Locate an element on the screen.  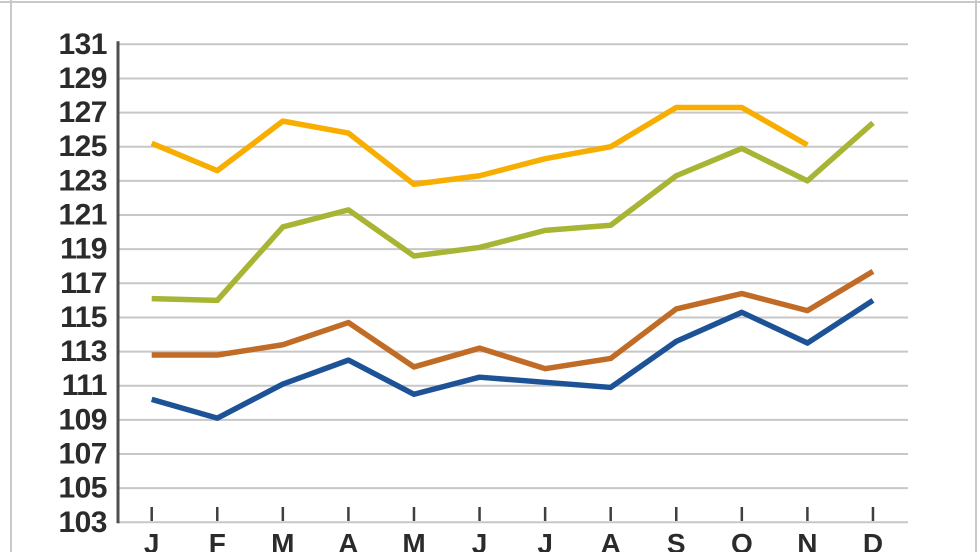
y-tick-label: 121 is located at coordinates (82, 215).